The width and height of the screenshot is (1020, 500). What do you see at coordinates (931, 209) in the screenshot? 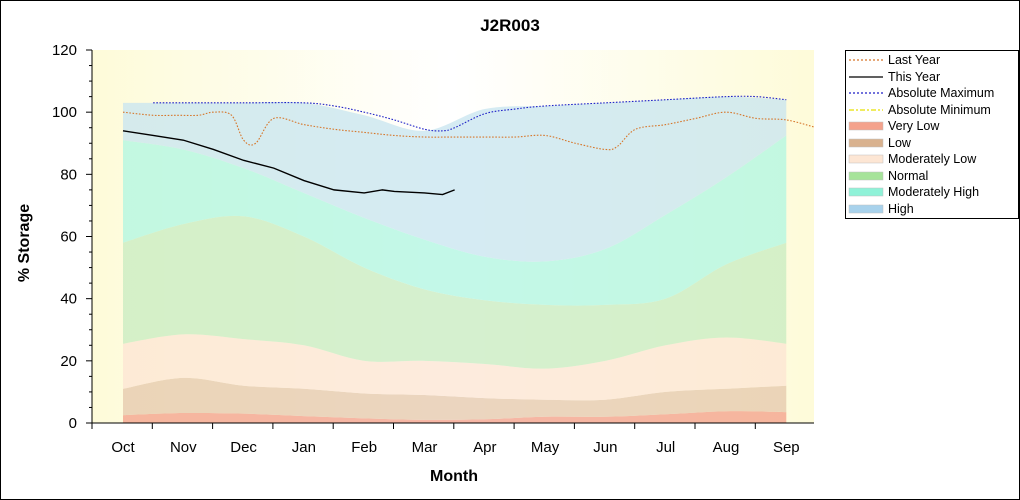
I see `legend-item-high: High` at bounding box center [931, 209].